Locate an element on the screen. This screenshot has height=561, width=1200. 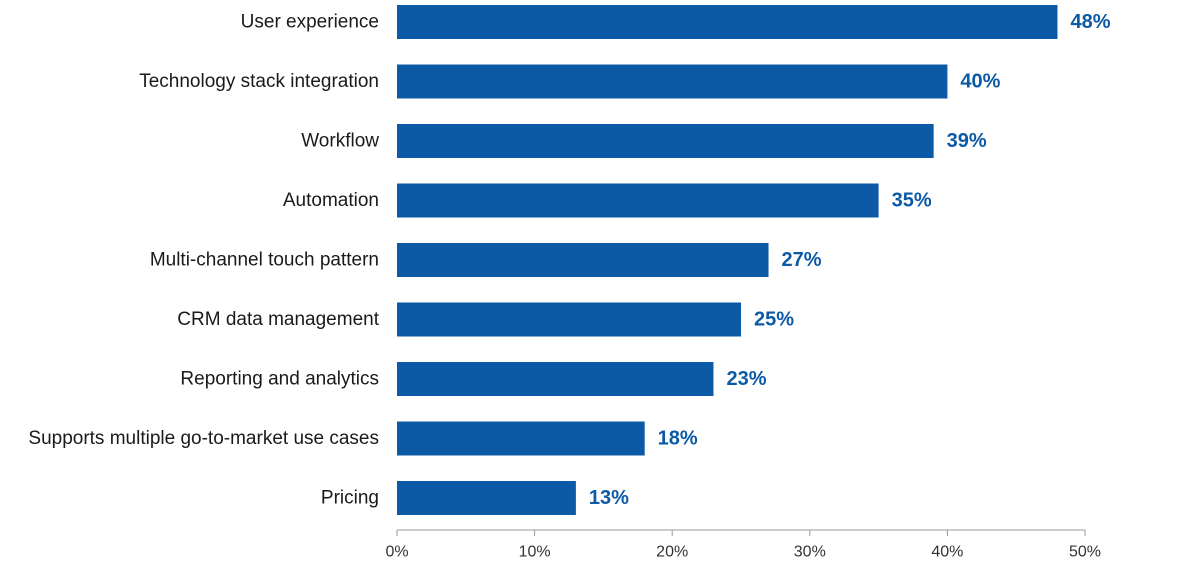
value-label: 48% is located at coordinates (1090, 22).